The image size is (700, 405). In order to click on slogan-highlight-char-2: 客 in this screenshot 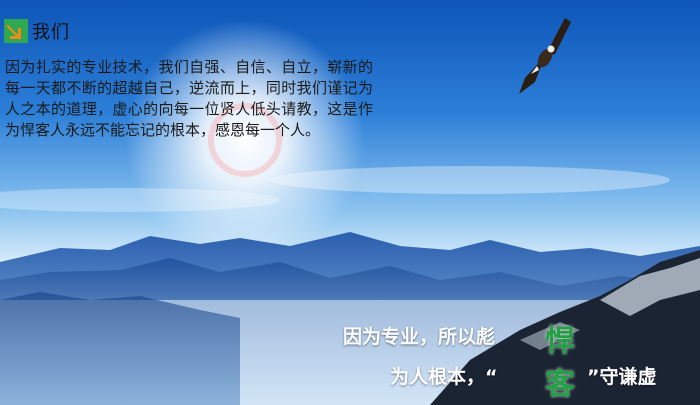, I will do `click(560, 384)`.